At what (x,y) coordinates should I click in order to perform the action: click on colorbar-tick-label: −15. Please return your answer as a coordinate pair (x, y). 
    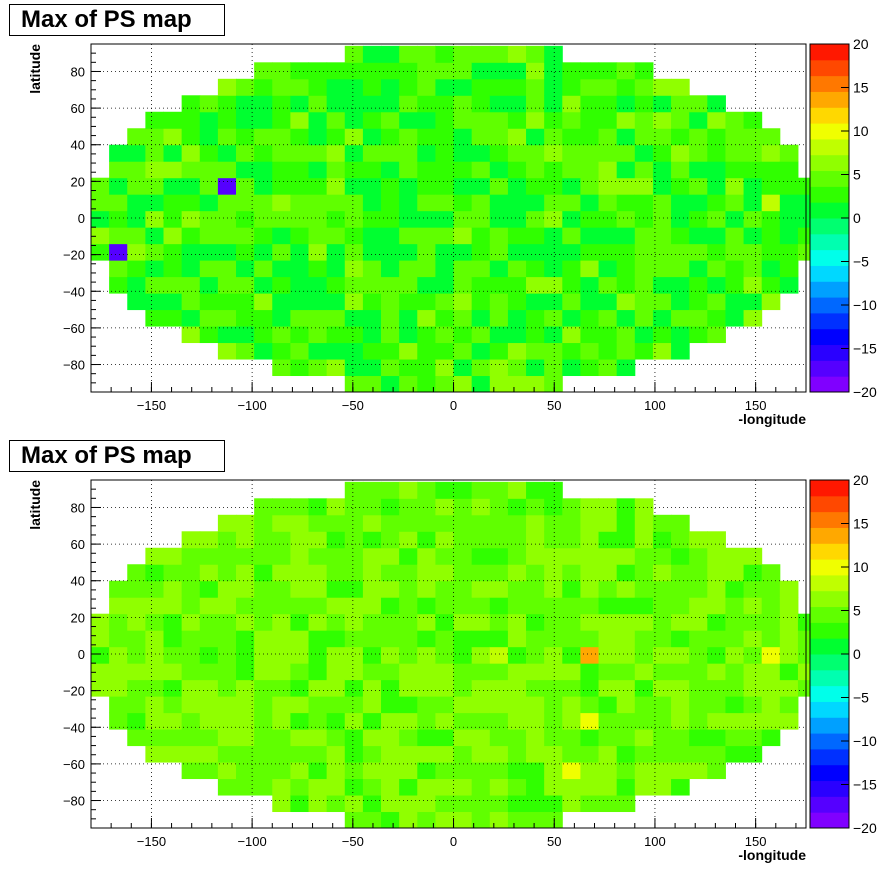
    Looking at the image, I should click on (865, 349).